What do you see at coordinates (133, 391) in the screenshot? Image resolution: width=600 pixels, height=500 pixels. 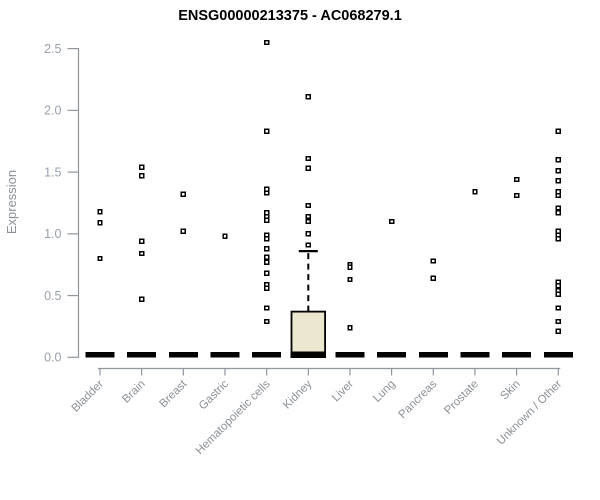 I see `x-tick-label: Brain` at bounding box center [133, 391].